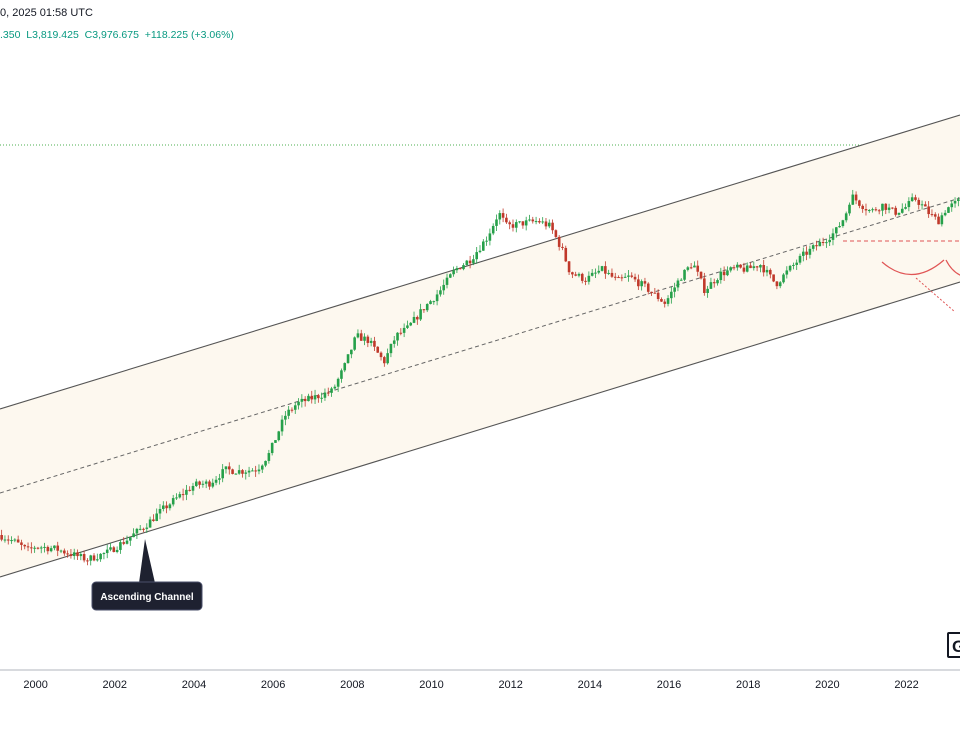 This screenshot has height=750, width=960. What do you see at coordinates (352, 685) in the screenshot?
I see `x-tick-label: 2008` at bounding box center [352, 685].